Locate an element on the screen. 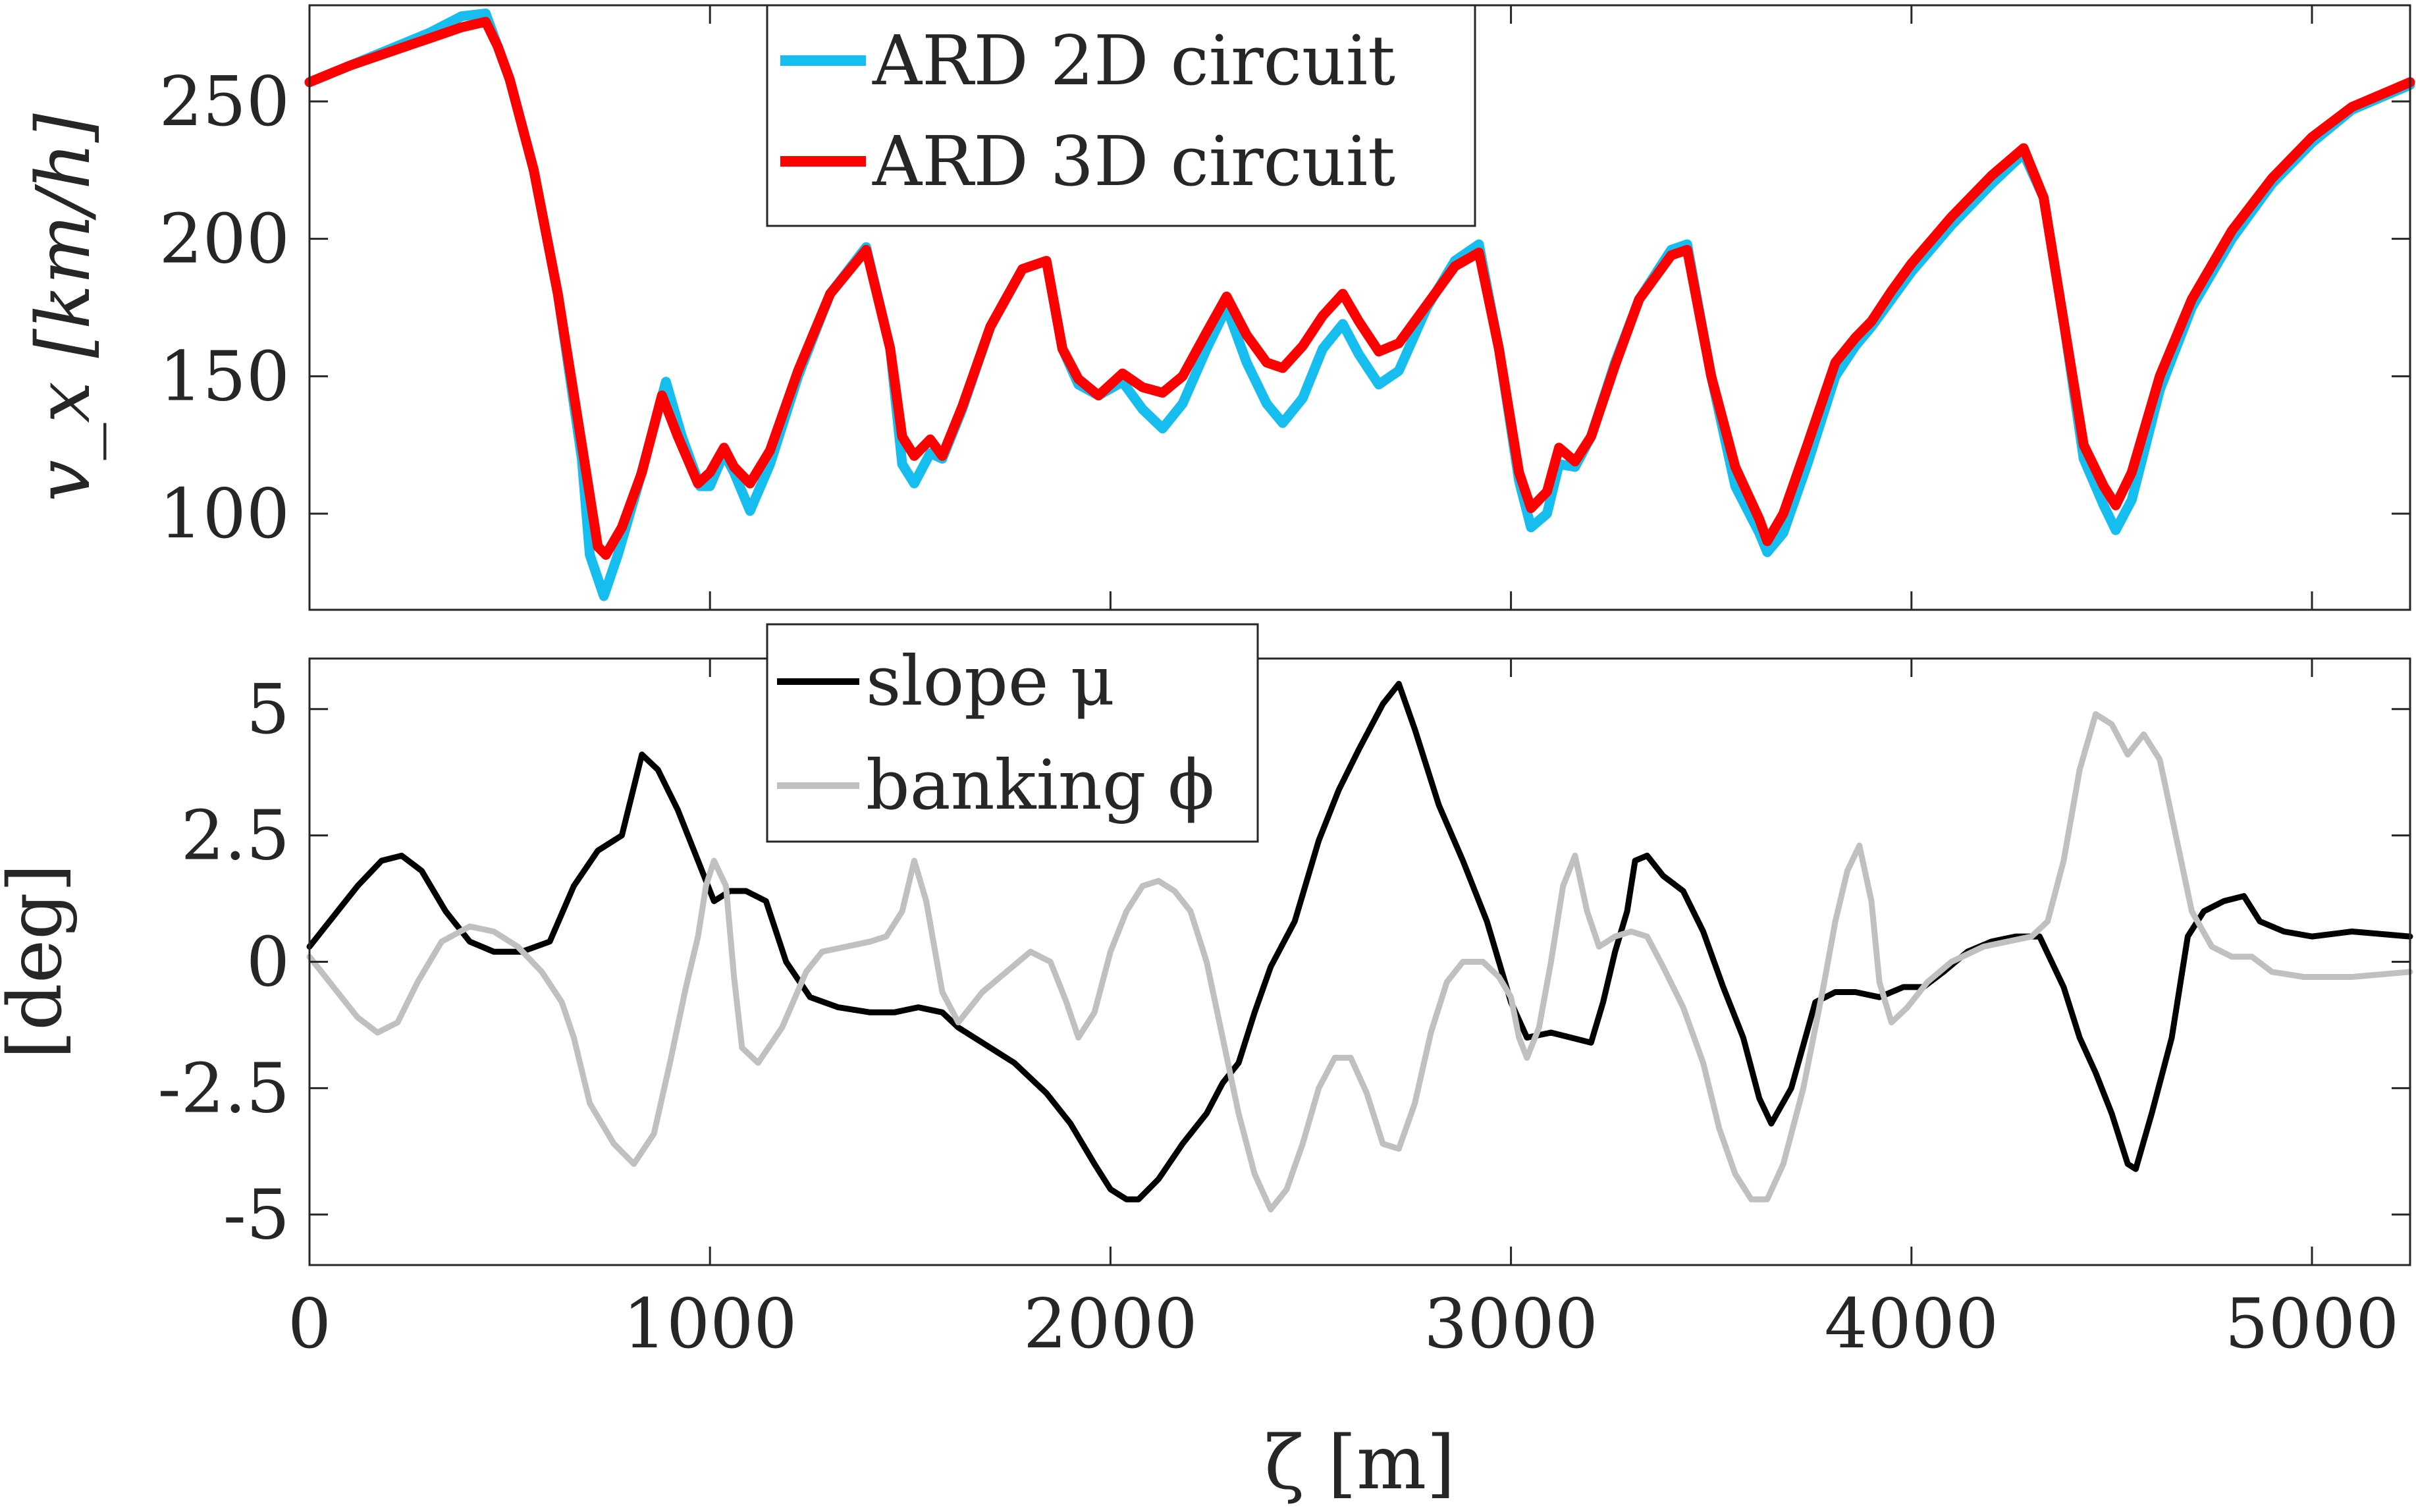  y-tick-label-0-0: 100 is located at coordinates (224, 514).